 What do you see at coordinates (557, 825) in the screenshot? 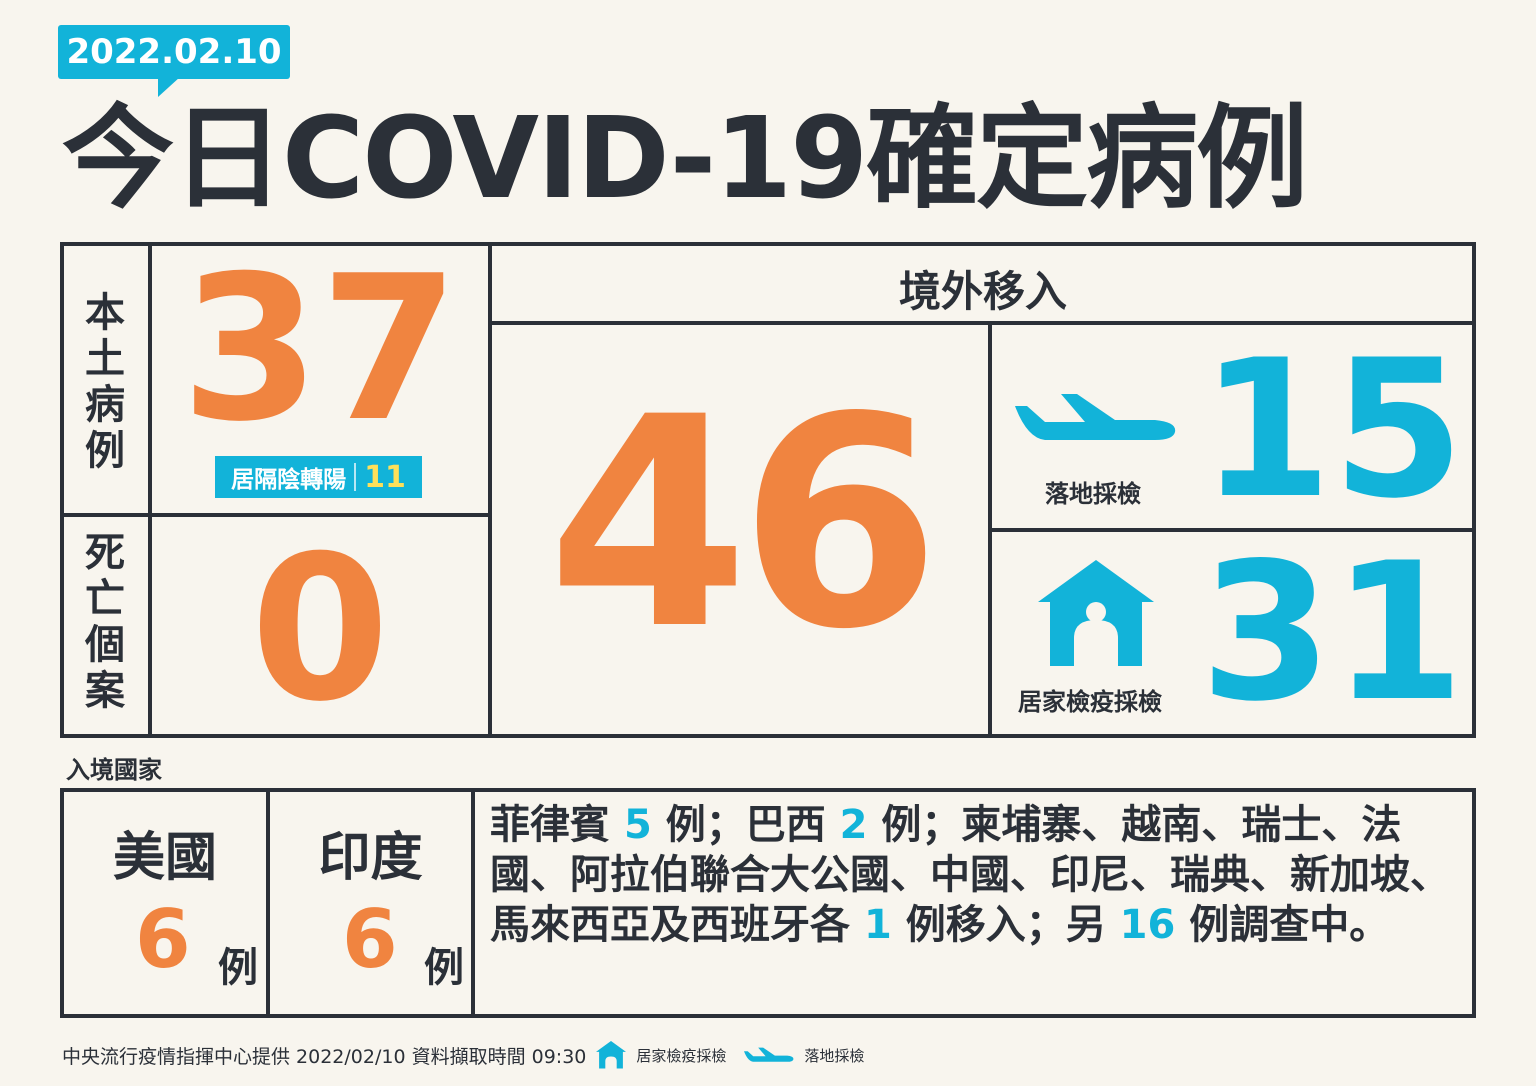
I see `detail-text: 菲律賓` at bounding box center [557, 825].